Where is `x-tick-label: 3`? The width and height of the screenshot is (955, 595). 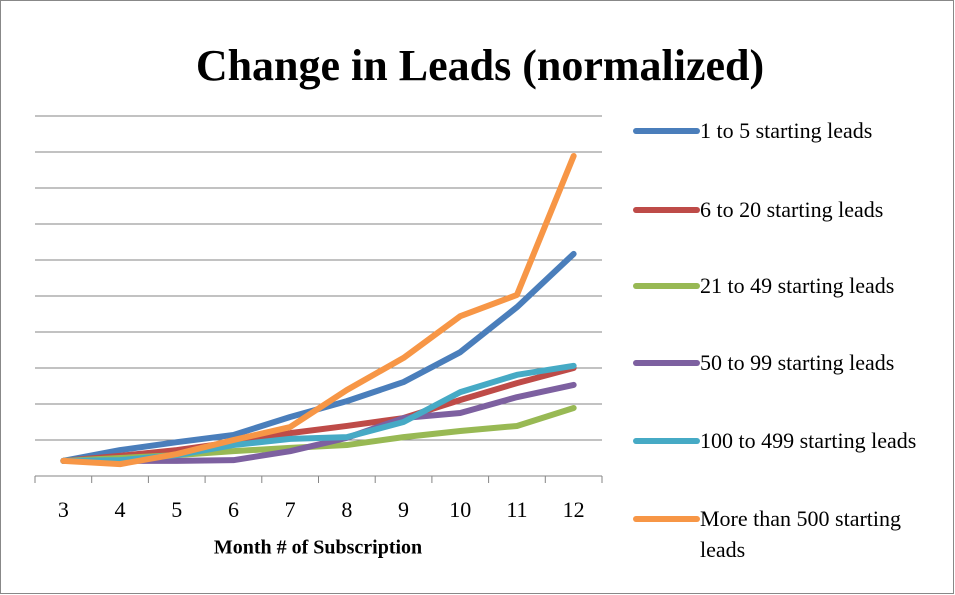
x-tick-label: 3 is located at coordinates (63, 509).